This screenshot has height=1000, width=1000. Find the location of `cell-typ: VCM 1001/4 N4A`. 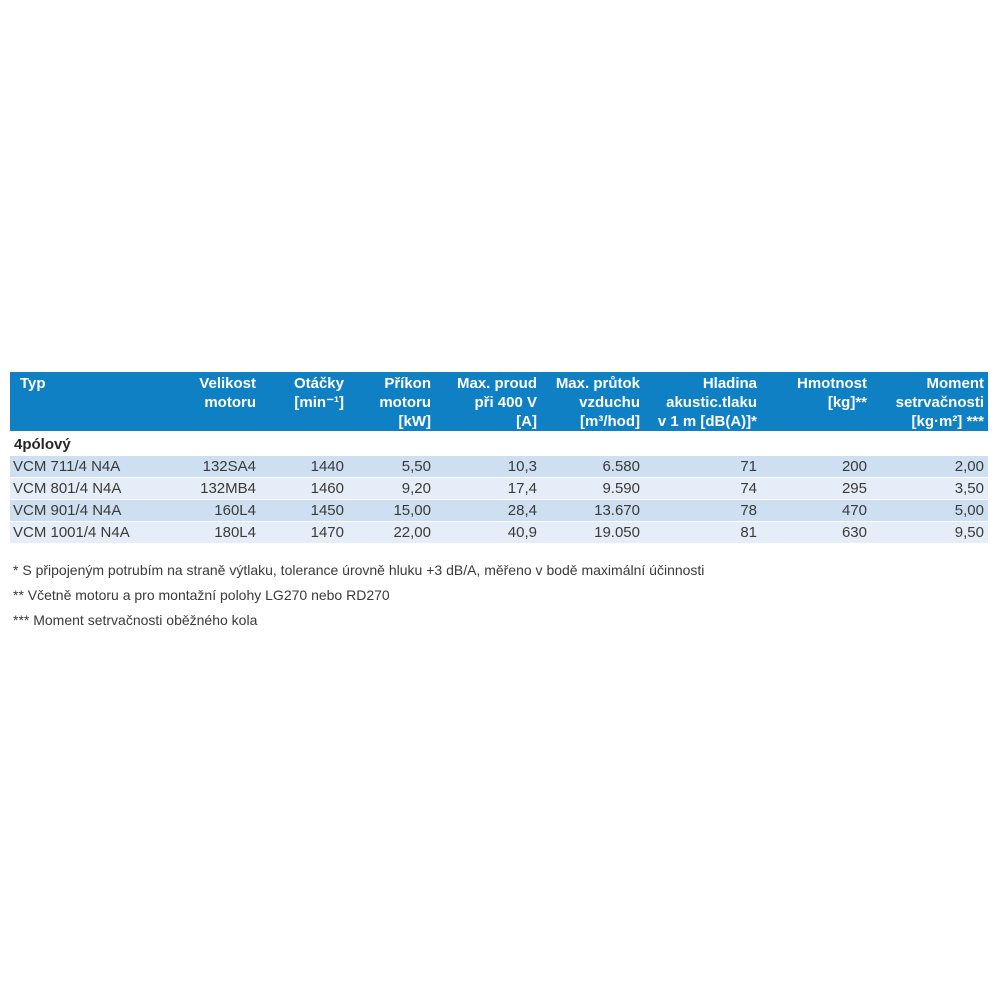

cell-typ: VCM 1001/4 N4A is located at coordinates (87, 531).